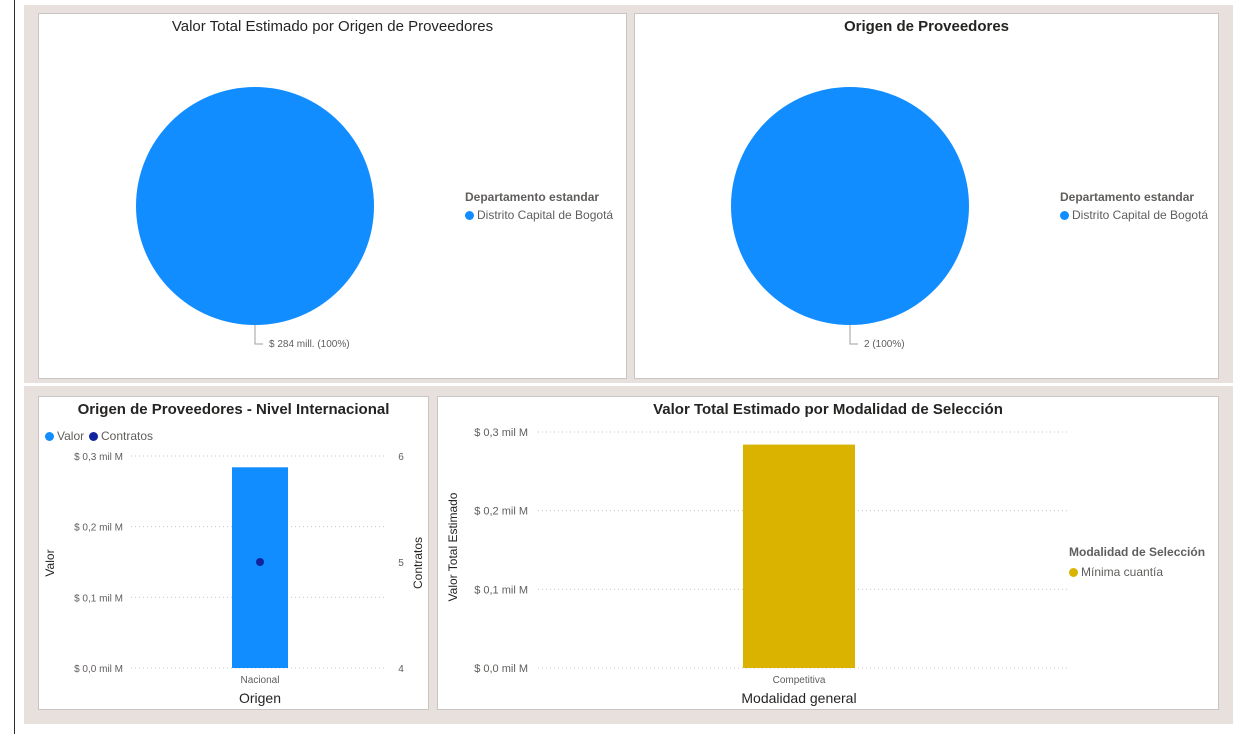 This screenshot has width=1241, height=734. I want to click on legend-item: Mínima cuantía, so click(1116, 572).